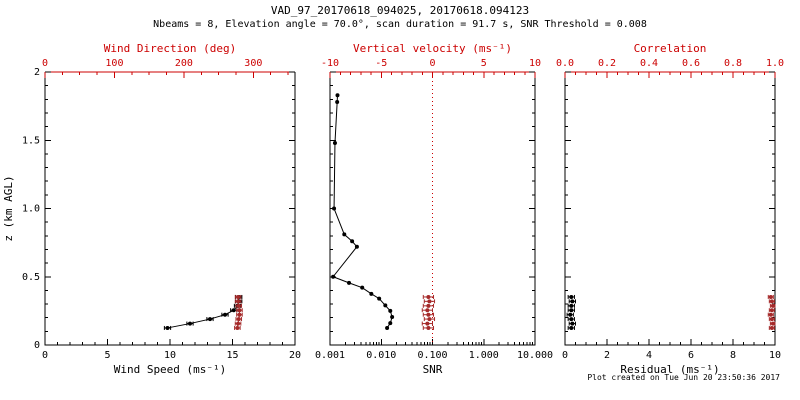 The image size is (800, 400). What do you see at coordinates (232, 355) in the screenshot?
I see `svg-text: 15` at bounding box center [232, 355].